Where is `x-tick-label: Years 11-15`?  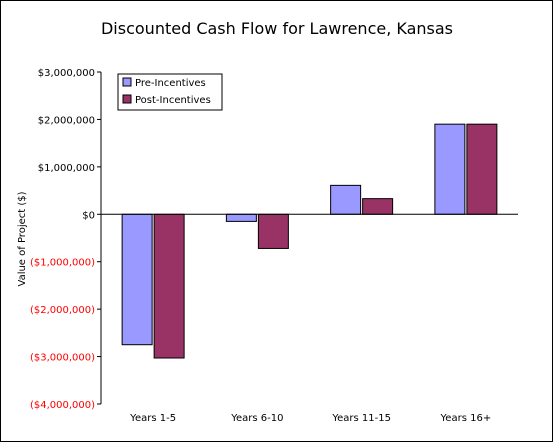 x-tick-label: Years 11-15 is located at coordinates (361, 418).